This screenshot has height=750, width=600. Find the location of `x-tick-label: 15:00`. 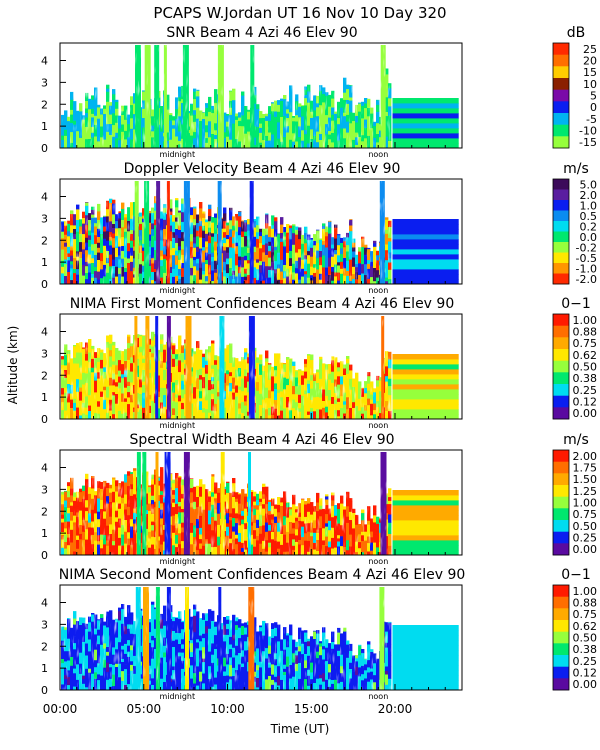

x-tick-label: 15:00 is located at coordinates (311, 709).